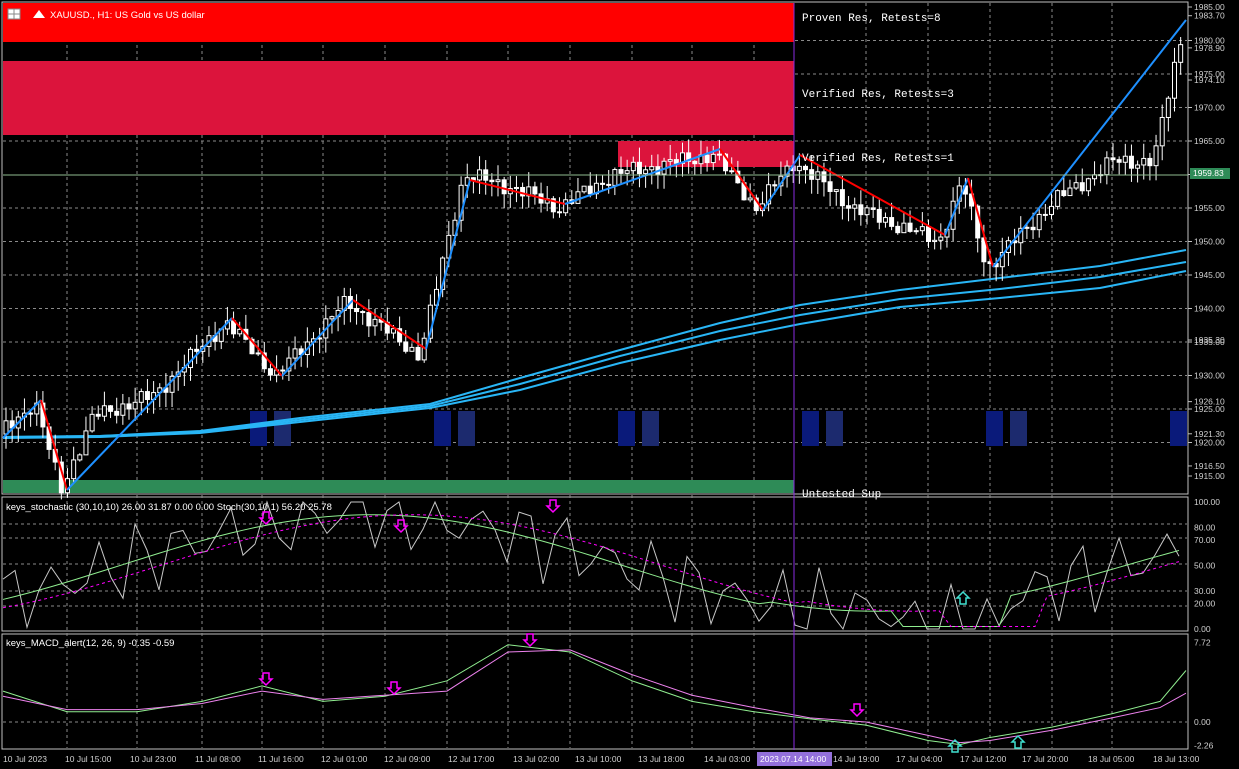 Image resolution: width=1239 pixels, height=769 pixels. Describe the element at coordinates (1205, 591) in the screenshot. I see `stoch-tick: 30.00` at that location.